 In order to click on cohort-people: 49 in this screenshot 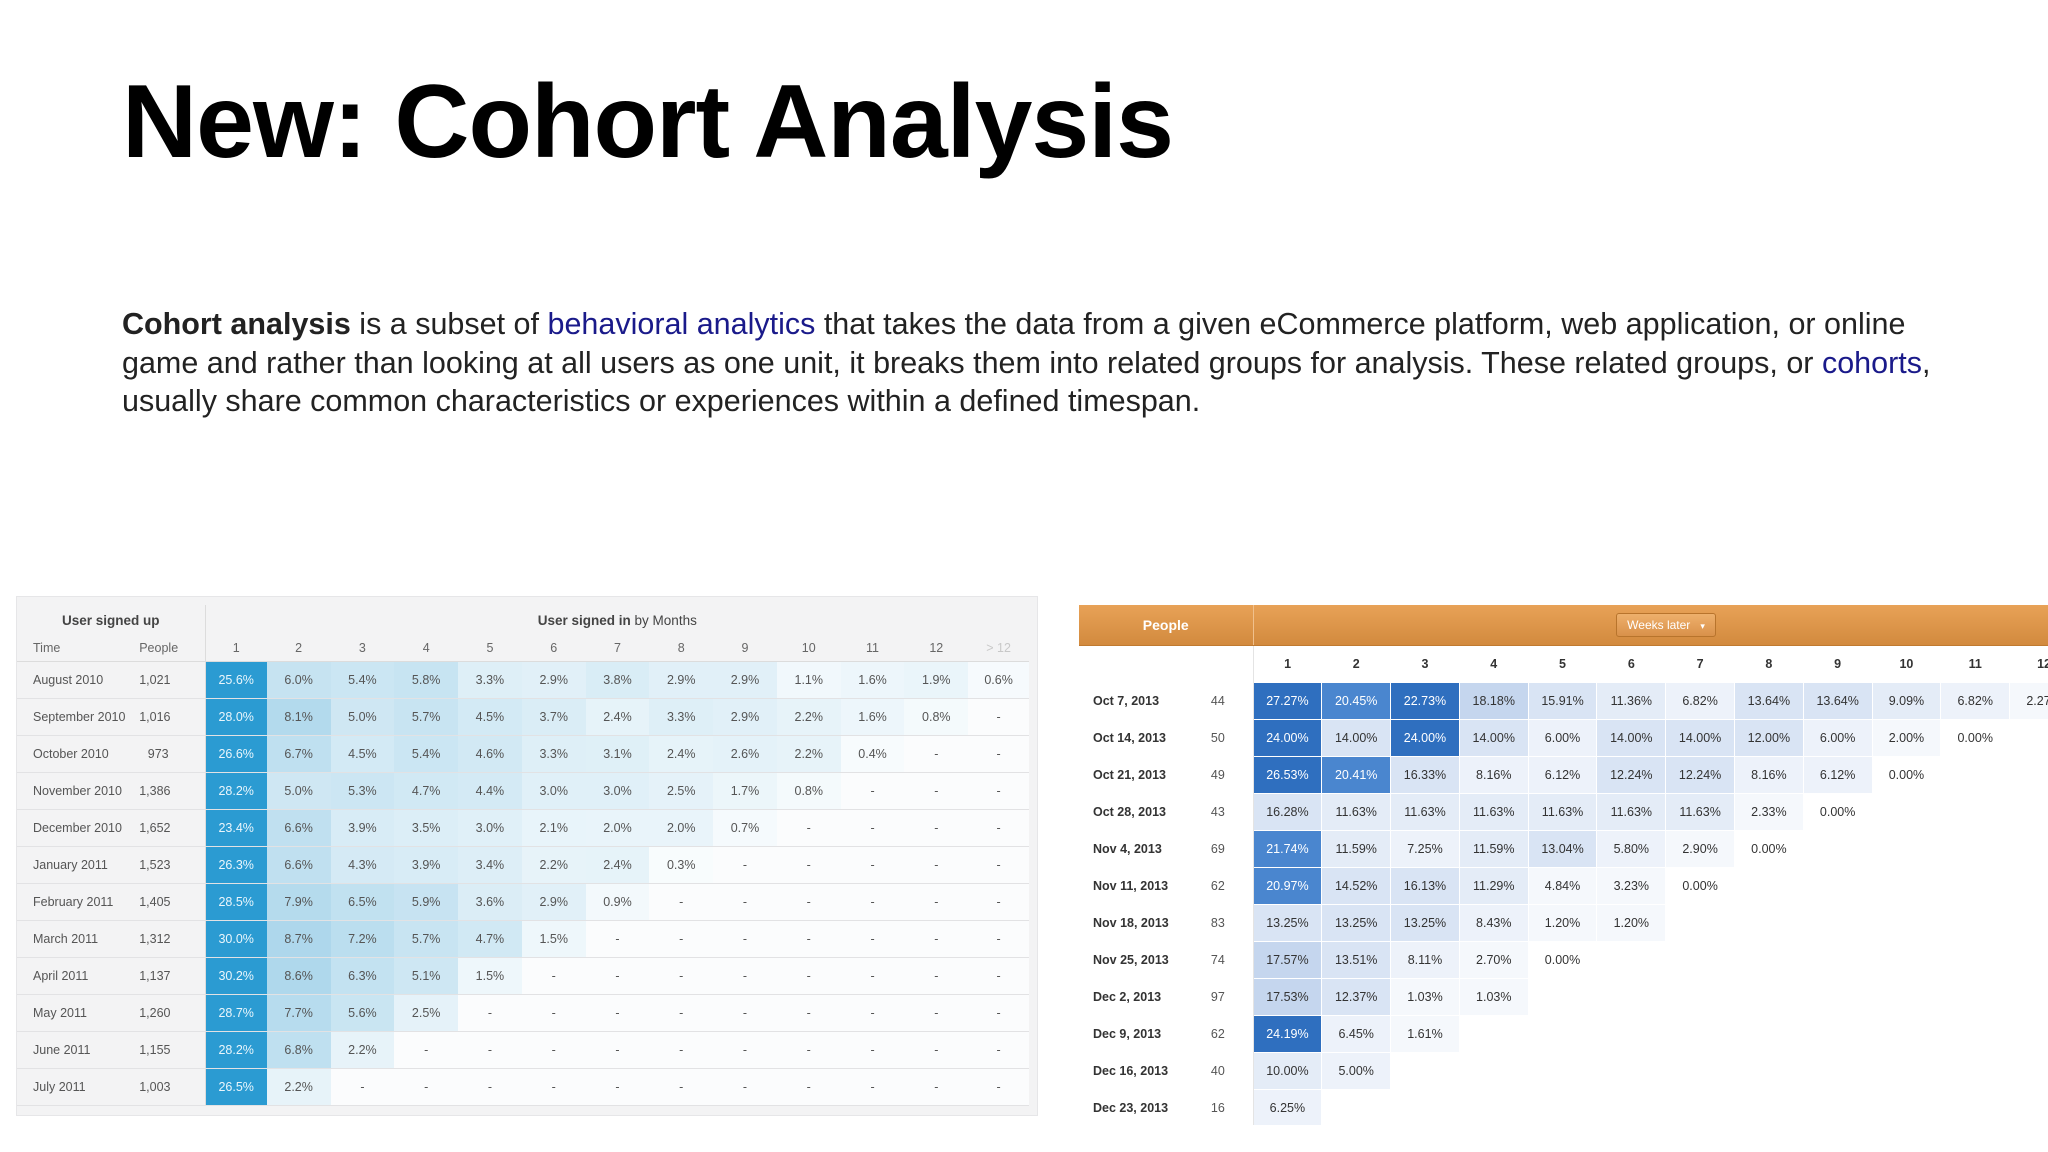, I will do `click(1218, 775)`.